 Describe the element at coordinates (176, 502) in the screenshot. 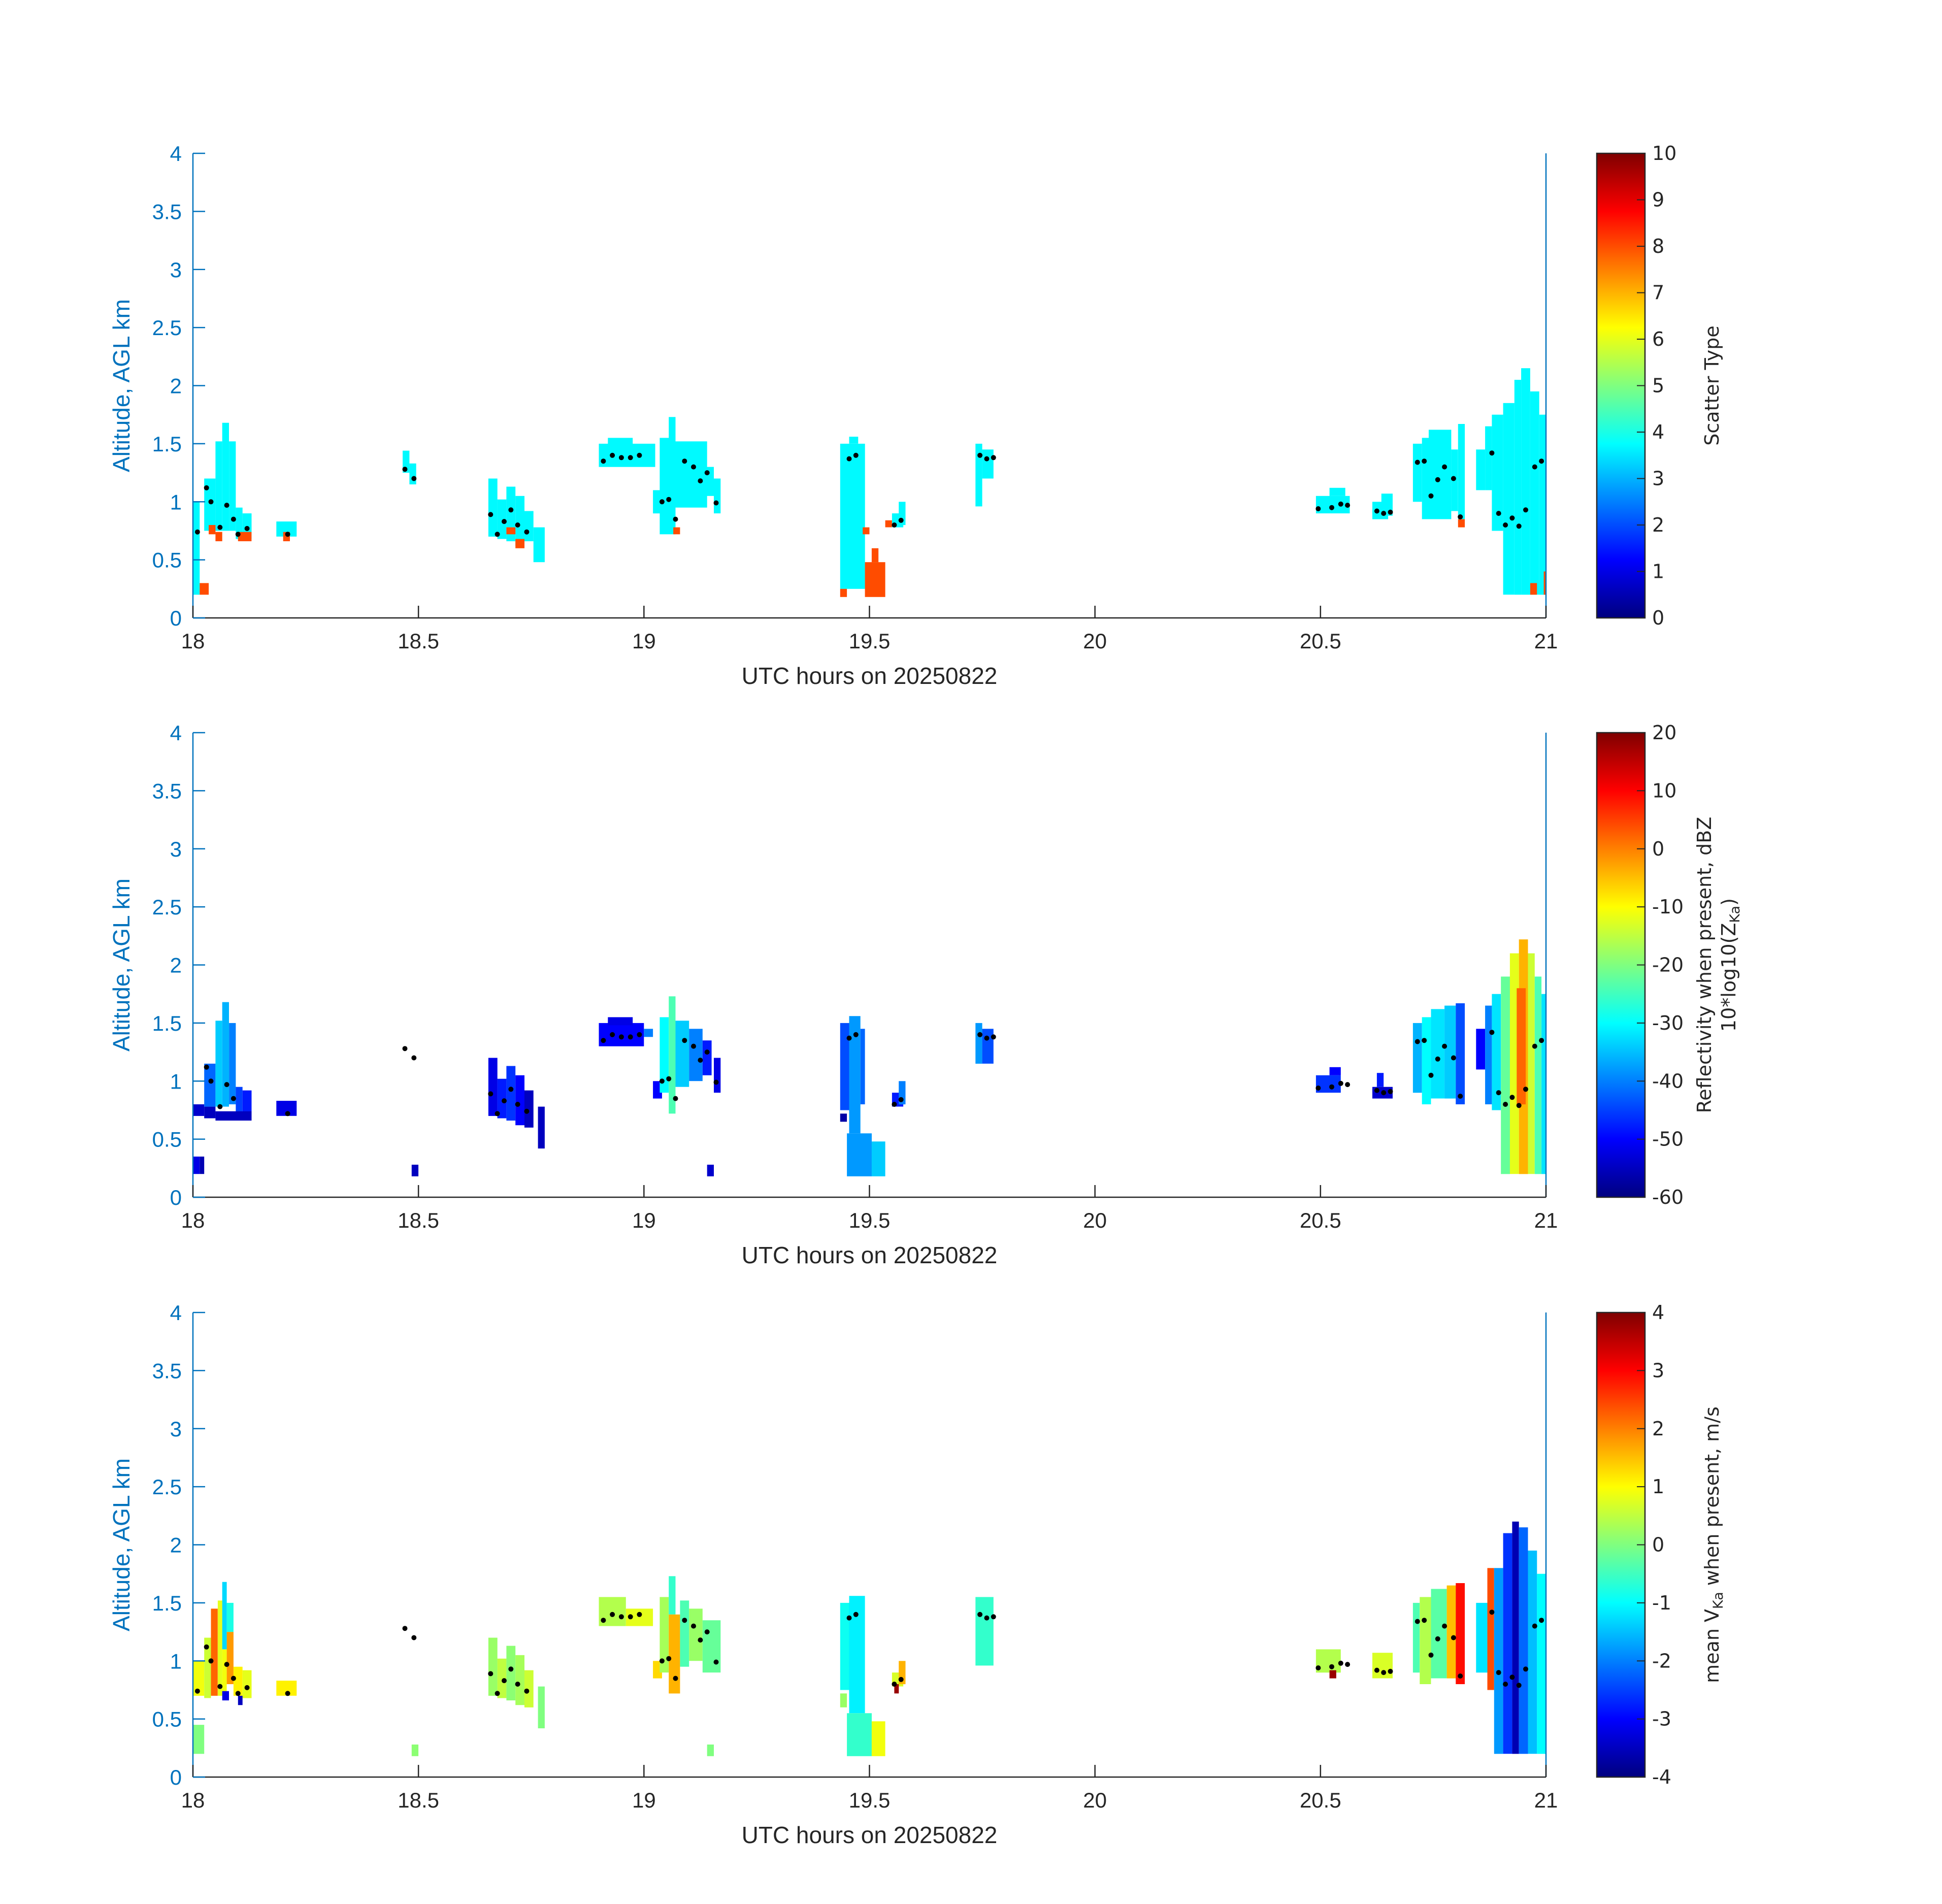

I see `y-tick-label: 1` at that location.